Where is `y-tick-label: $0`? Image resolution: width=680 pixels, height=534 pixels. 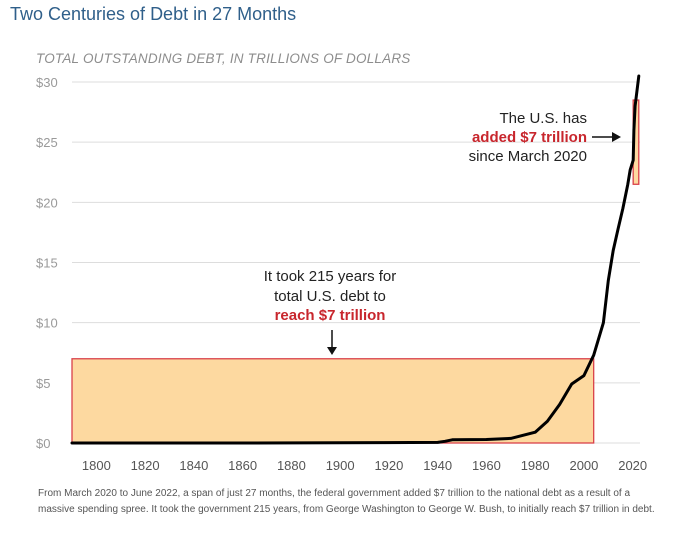 y-tick-label: $0 is located at coordinates (43, 443).